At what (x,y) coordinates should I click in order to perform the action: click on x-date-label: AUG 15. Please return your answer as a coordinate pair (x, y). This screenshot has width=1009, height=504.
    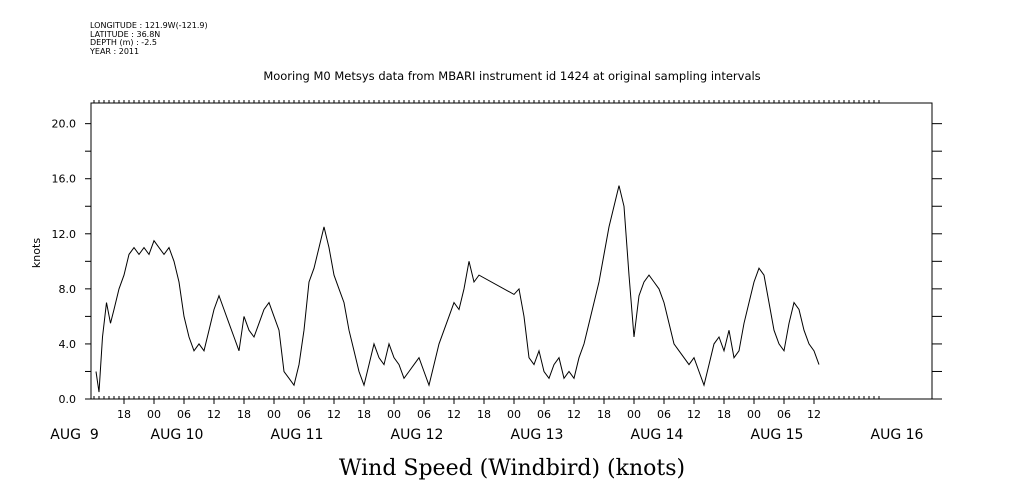
    Looking at the image, I should click on (777, 435).